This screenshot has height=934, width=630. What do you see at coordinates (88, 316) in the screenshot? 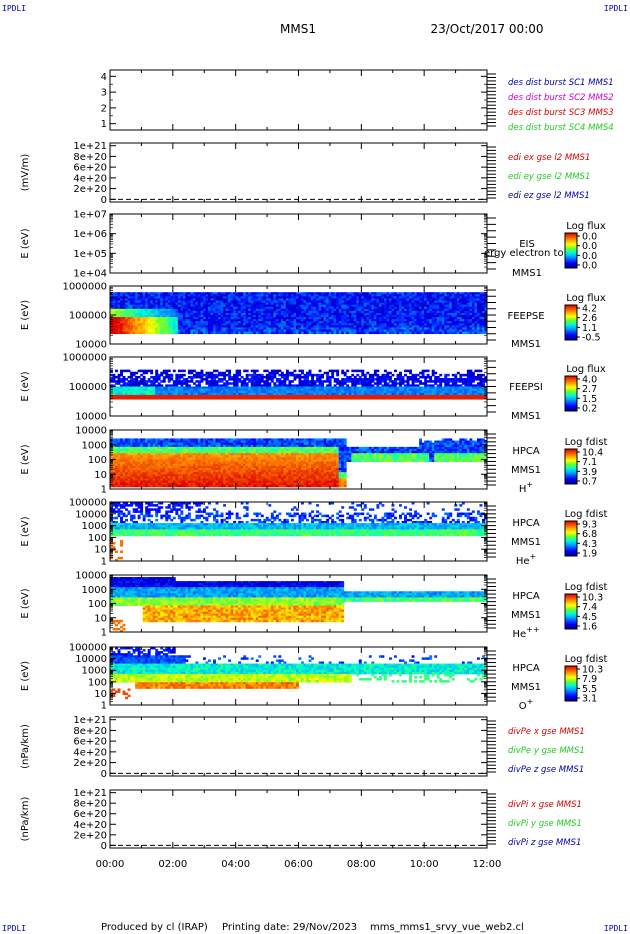
I see `y-tick-label: 100000` at bounding box center [88, 316].